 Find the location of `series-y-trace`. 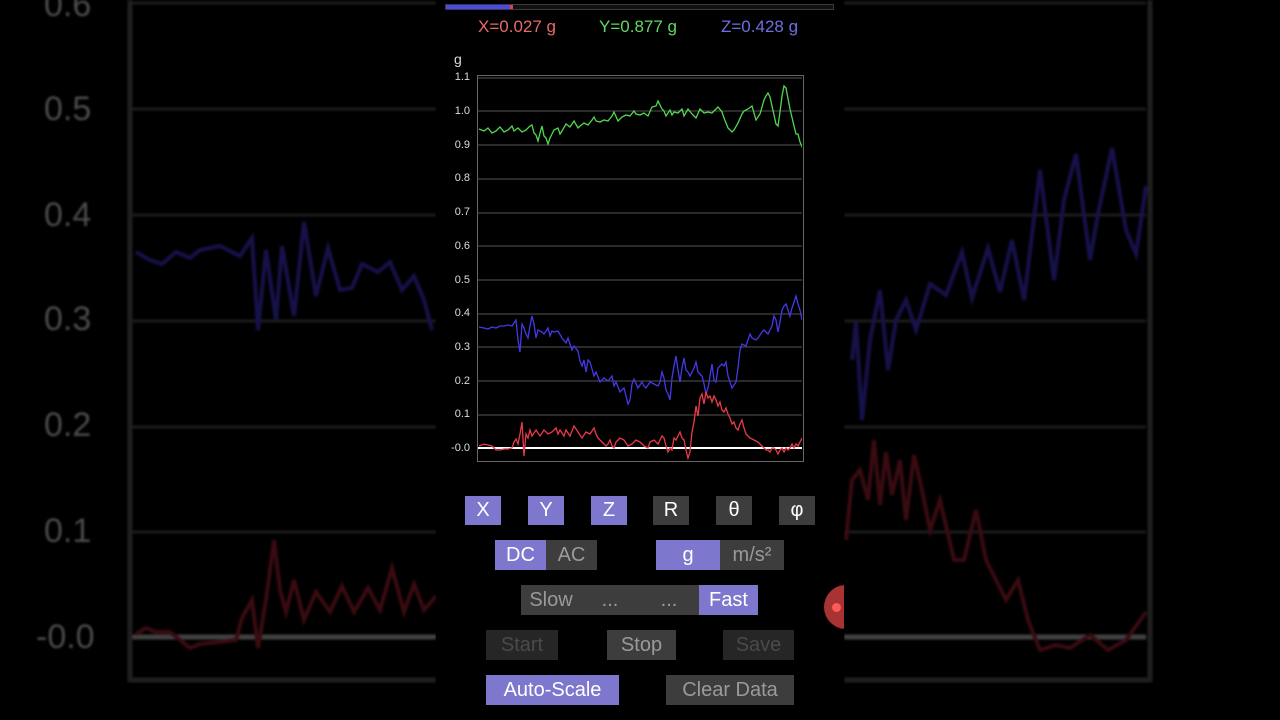

series-y-trace is located at coordinates (640, 116).